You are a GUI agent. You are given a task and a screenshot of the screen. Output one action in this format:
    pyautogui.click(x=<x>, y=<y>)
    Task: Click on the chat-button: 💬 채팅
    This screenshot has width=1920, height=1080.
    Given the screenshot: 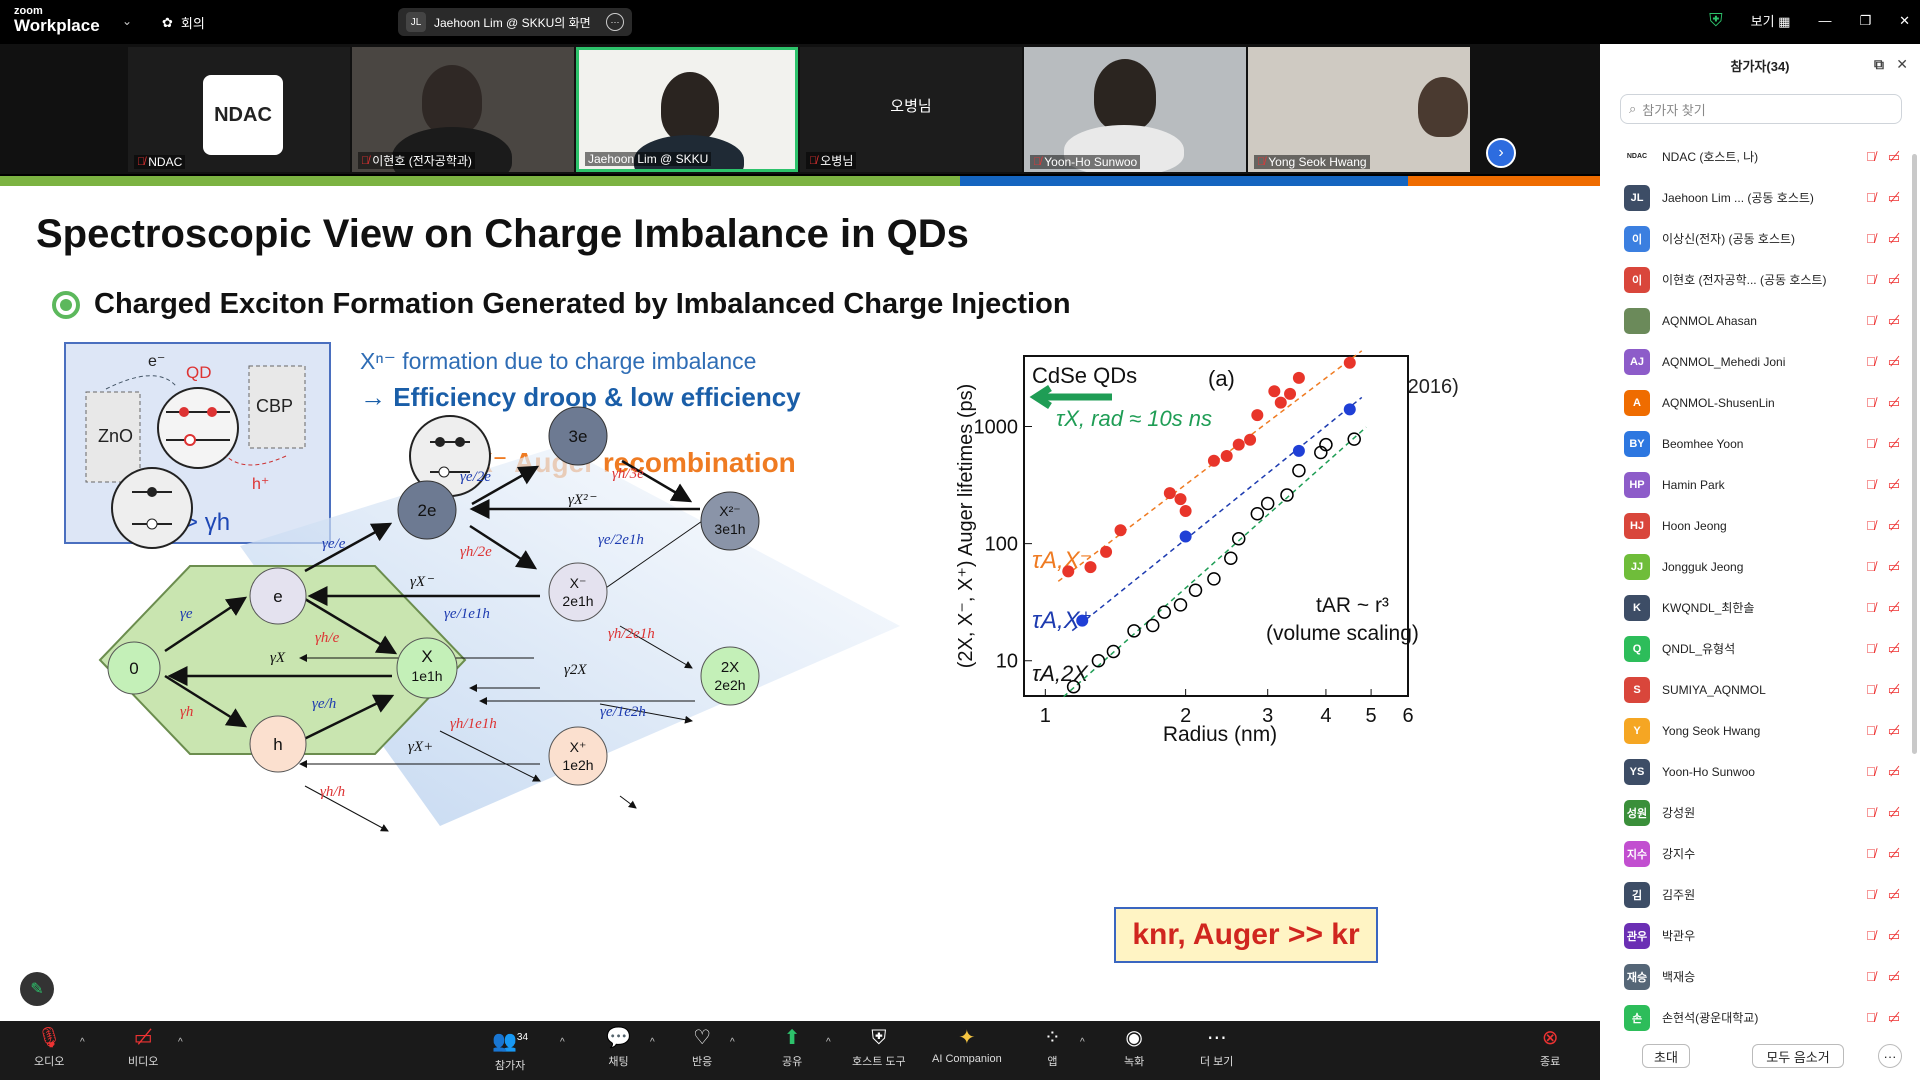 What is the action you would take?
    pyautogui.click(x=618, y=1047)
    